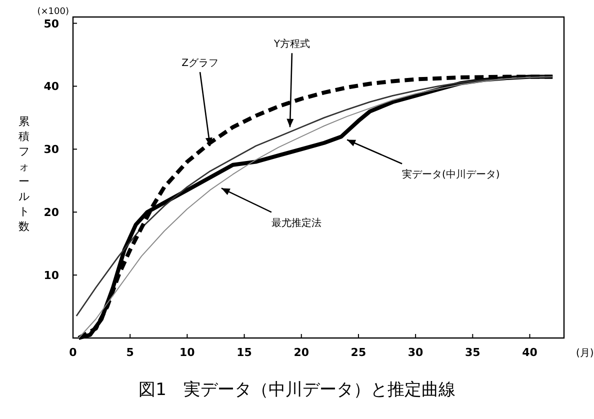  What do you see at coordinates (130, 352) in the screenshot?
I see `x-tick-label: 5` at bounding box center [130, 352].